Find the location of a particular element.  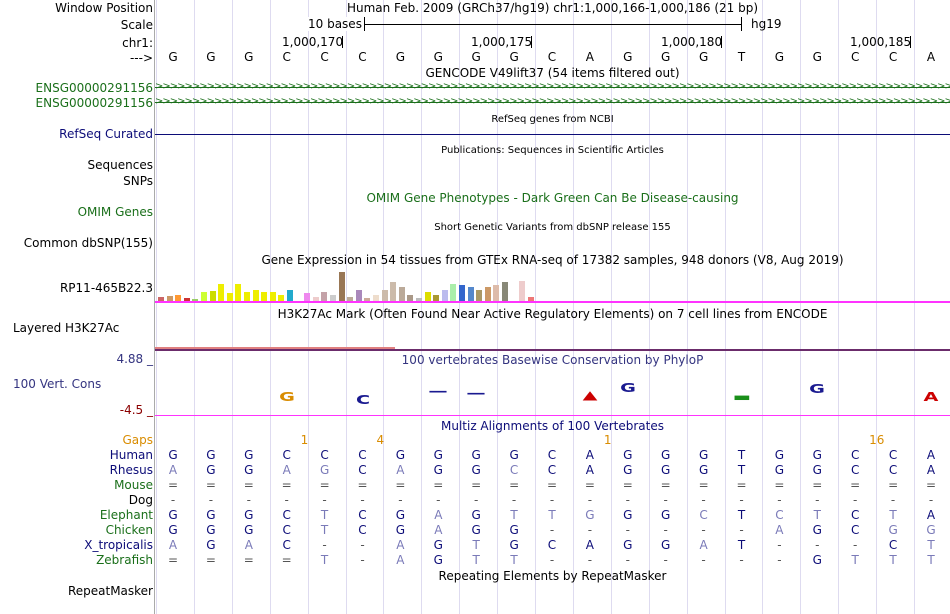

species-label-rhesus: Rhesus is located at coordinates (131, 470).